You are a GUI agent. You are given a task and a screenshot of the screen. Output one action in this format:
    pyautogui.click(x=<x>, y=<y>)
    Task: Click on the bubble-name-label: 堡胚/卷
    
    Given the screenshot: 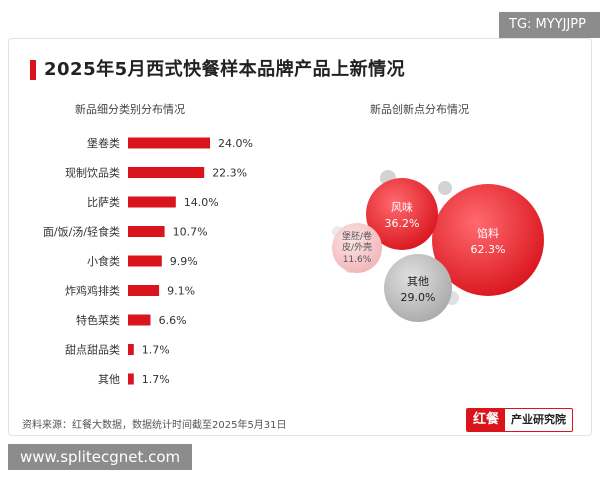 What is the action you would take?
    pyautogui.click(x=357, y=236)
    